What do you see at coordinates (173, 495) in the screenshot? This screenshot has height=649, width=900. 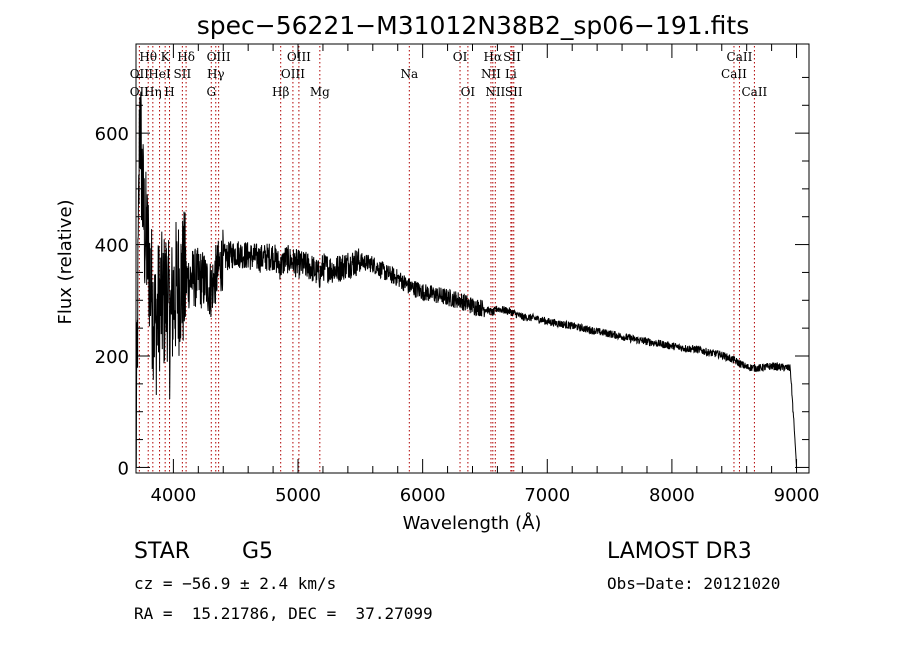 I see `x-tick-label: 4000` at bounding box center [173, 495].